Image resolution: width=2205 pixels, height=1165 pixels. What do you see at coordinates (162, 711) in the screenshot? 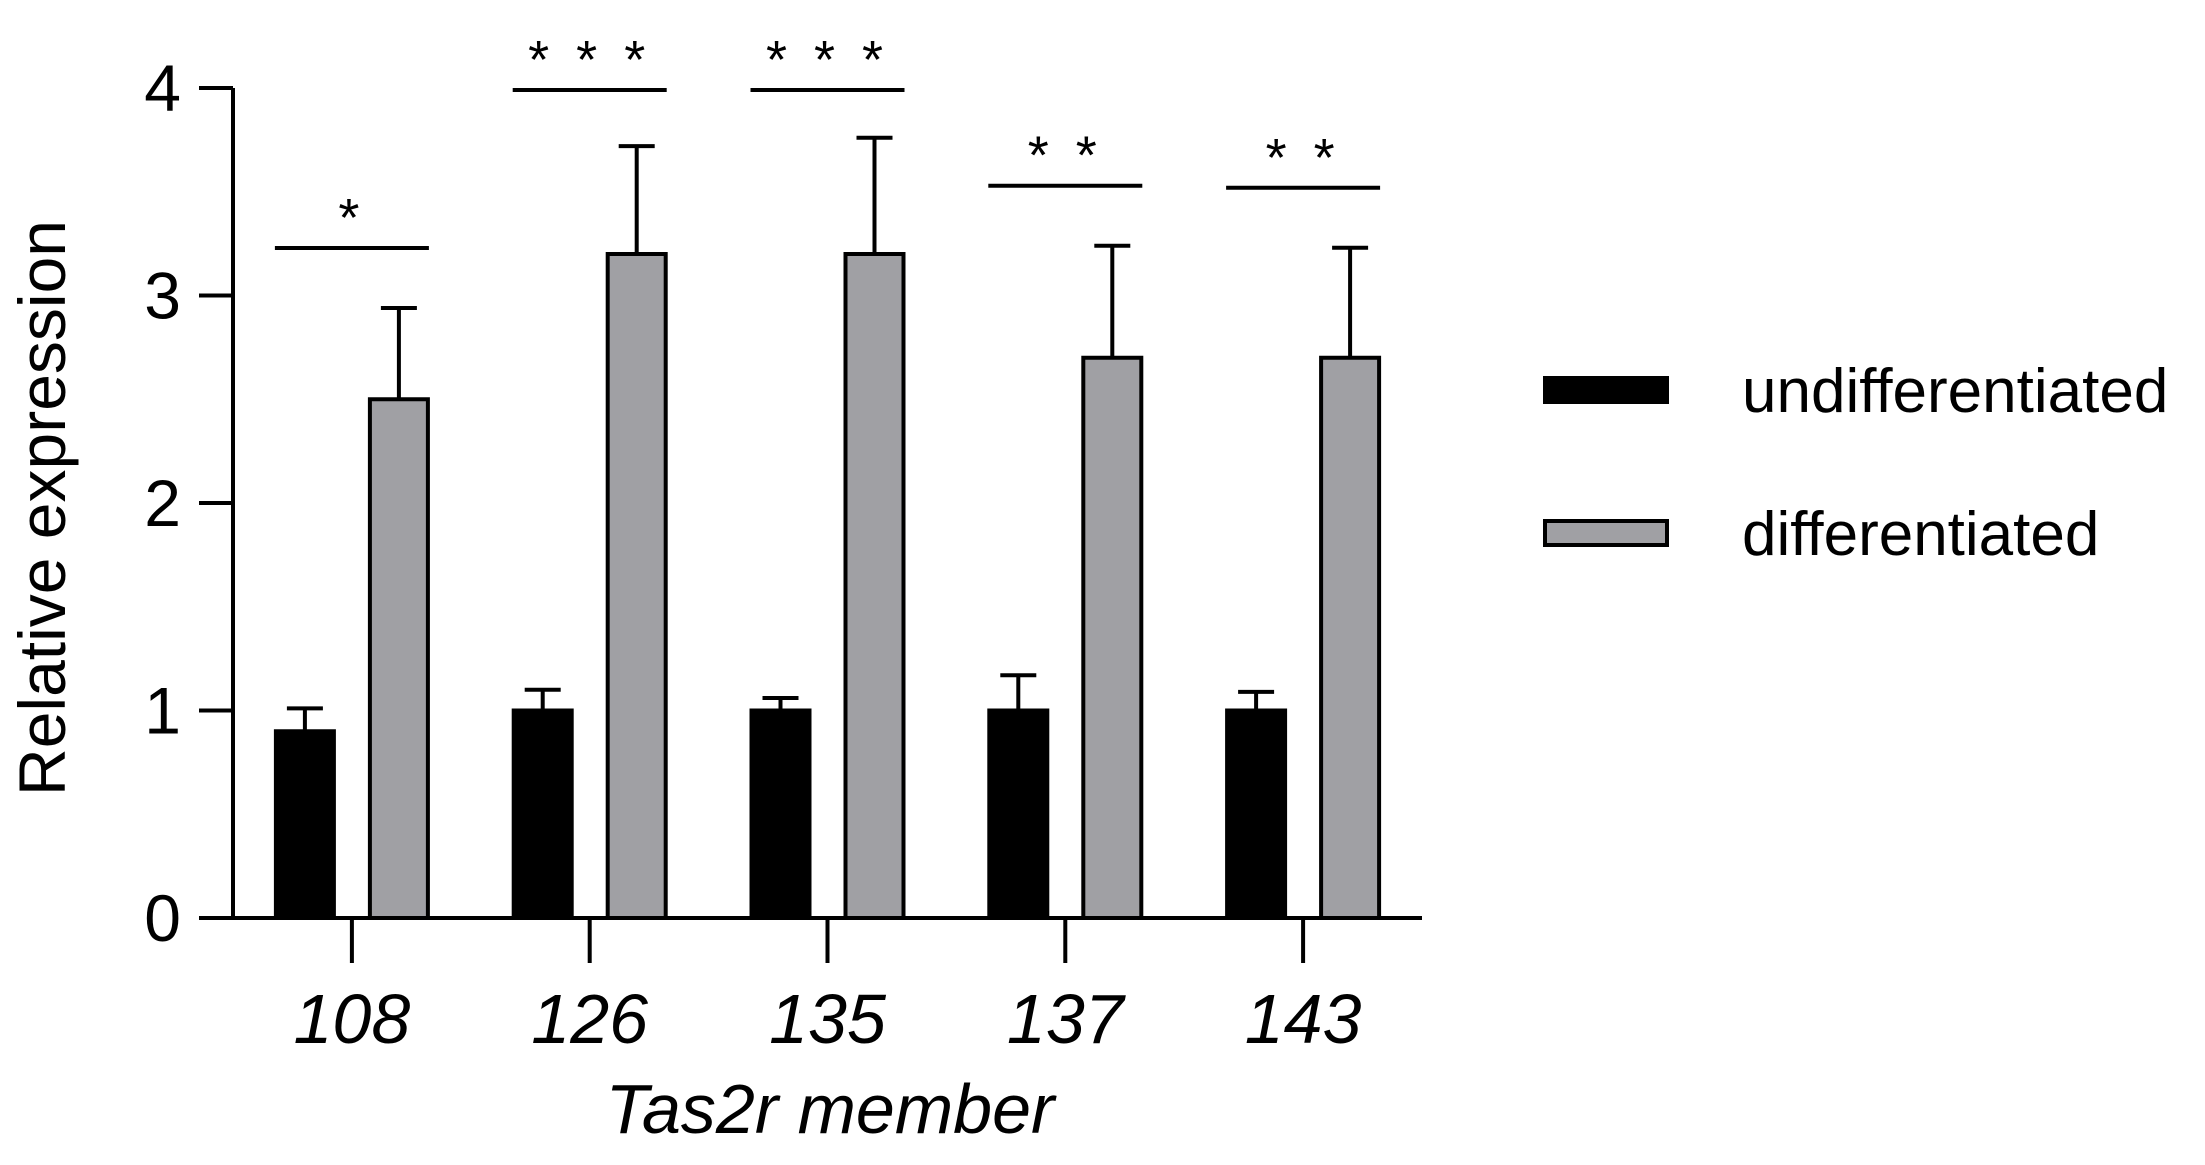
I see `y-tick-label: 1` at bounding box center [162, 711].